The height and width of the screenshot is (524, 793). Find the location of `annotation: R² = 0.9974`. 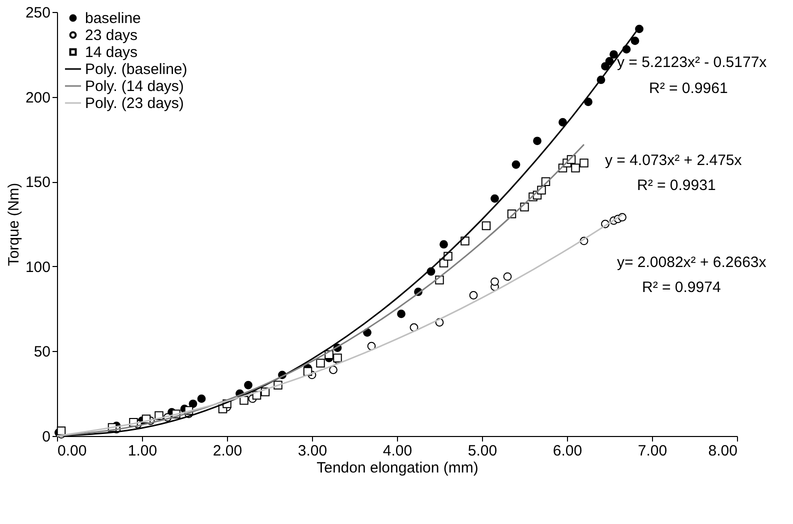

annotation: R² = 0.9974 is located at coordinates (681, 287).